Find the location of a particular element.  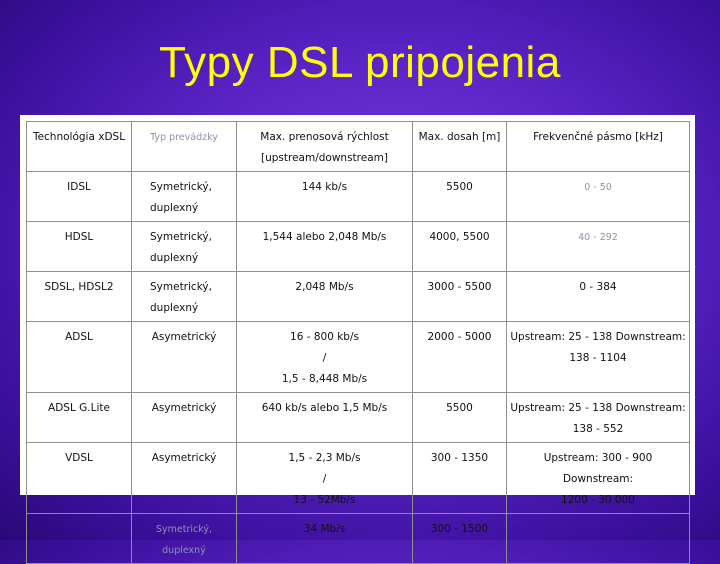

freq-cell-text: 0 - 384 is located at coordinates (598, 287).